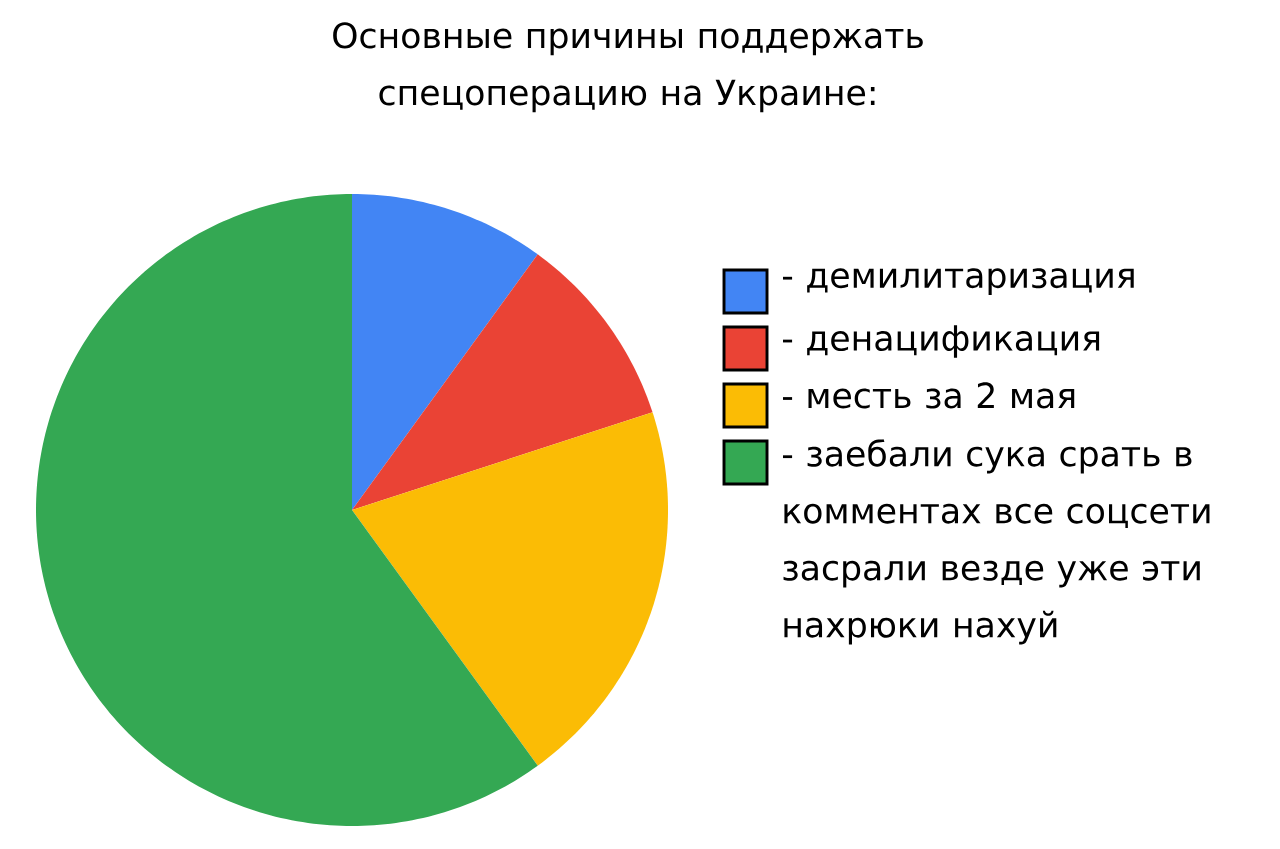 Image resolution: width=1280 pixels, height=849 pixels. What do you see at coordinates (996, 542) in the screenshot?
I see `legend-label: - заебали сука срать в комментах все соцсети засрали везде уже эти нахрюки нахуй` at bounding box center [996, 542].